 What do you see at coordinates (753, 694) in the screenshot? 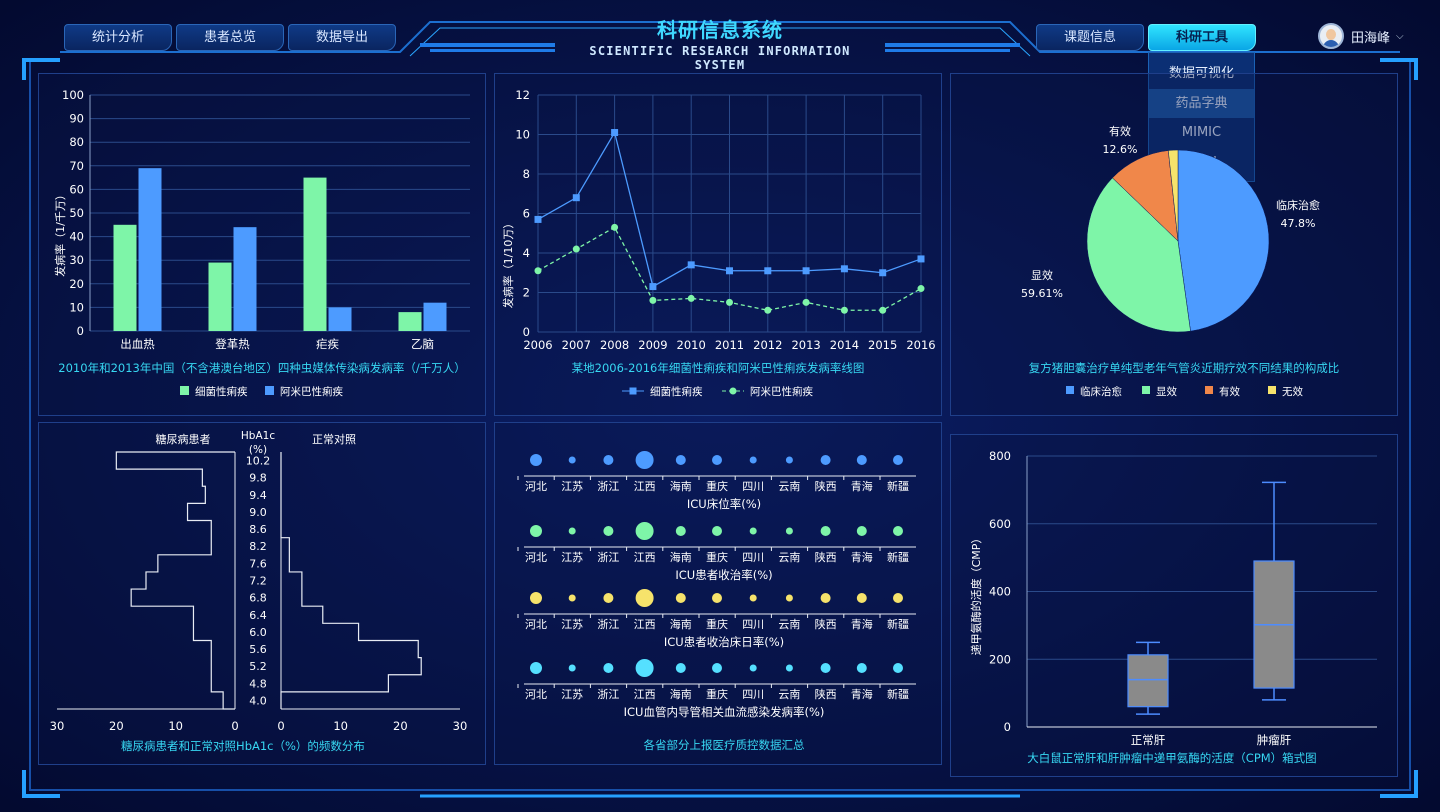
I see `x-tick-label: 四川` at bounding box center [753, 694].